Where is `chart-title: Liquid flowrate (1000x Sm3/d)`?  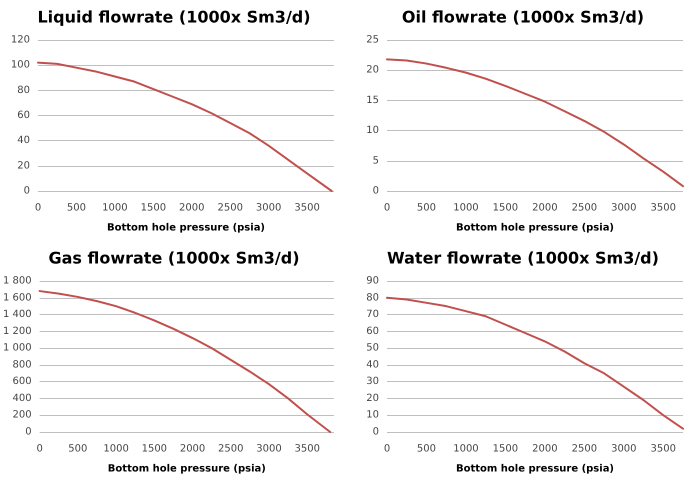
chart-title: Liquid flowrate (1000x Sm3/d) is located at coordinates (174, 17).